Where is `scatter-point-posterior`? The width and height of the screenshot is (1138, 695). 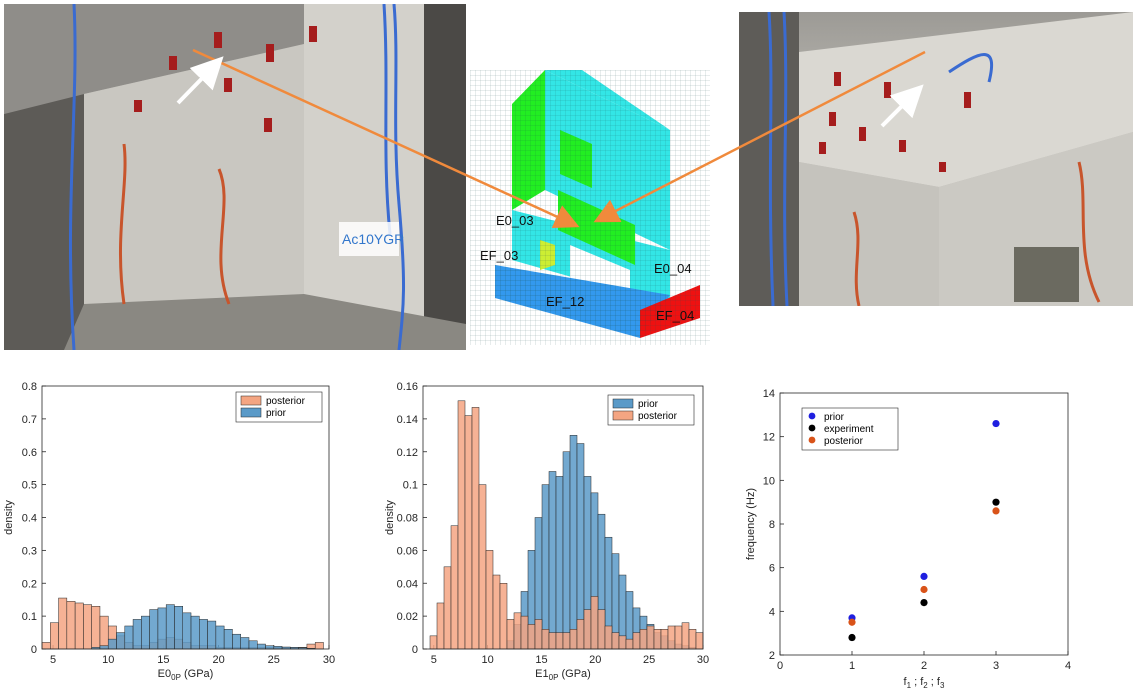 scatter-point-posterior is located at coordinates (924, 589).